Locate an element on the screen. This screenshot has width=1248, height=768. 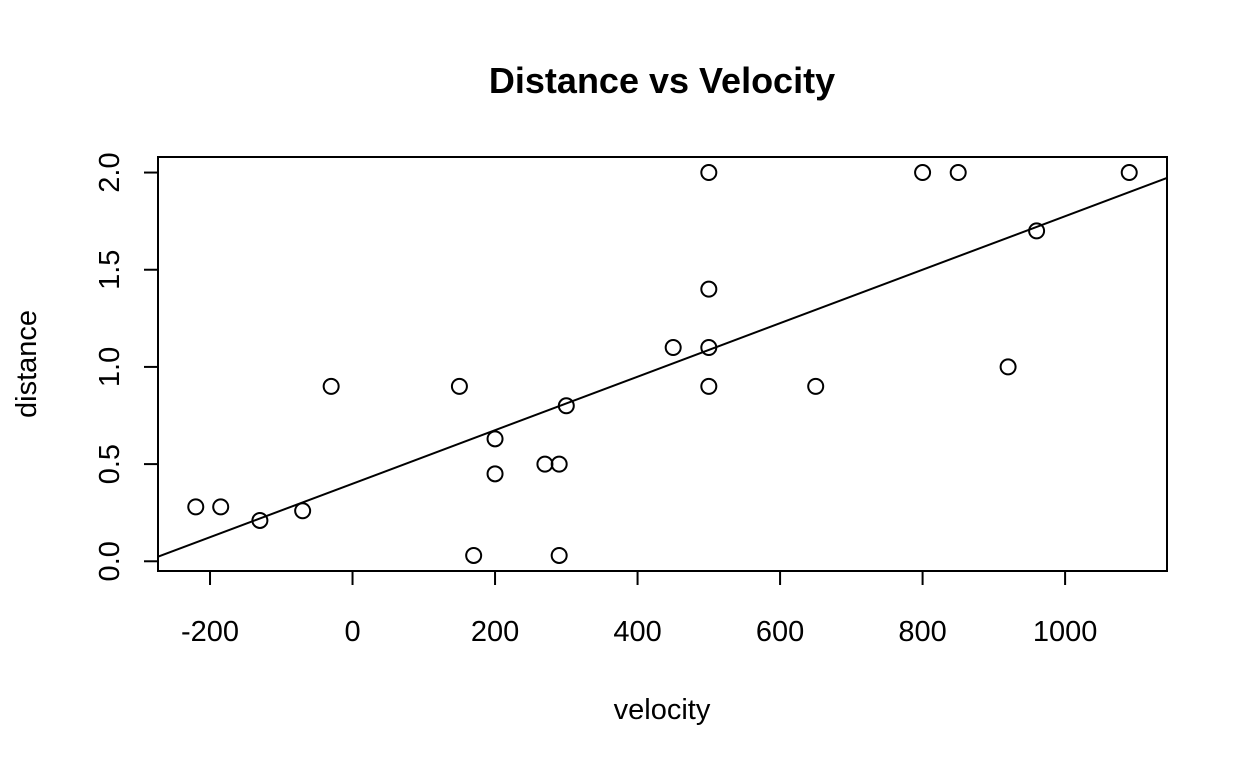
y-tick-label: 2.0 is located at coordinates (110, 172).